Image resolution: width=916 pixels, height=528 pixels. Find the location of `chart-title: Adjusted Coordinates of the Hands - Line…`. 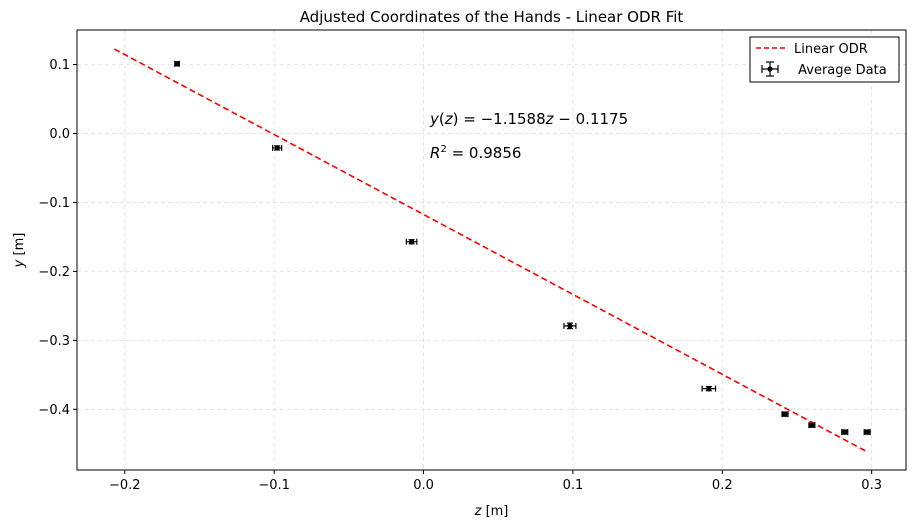

chart-title: Adjusted Coordinates of the Hands - Line… is located at coordinates (492, 17).